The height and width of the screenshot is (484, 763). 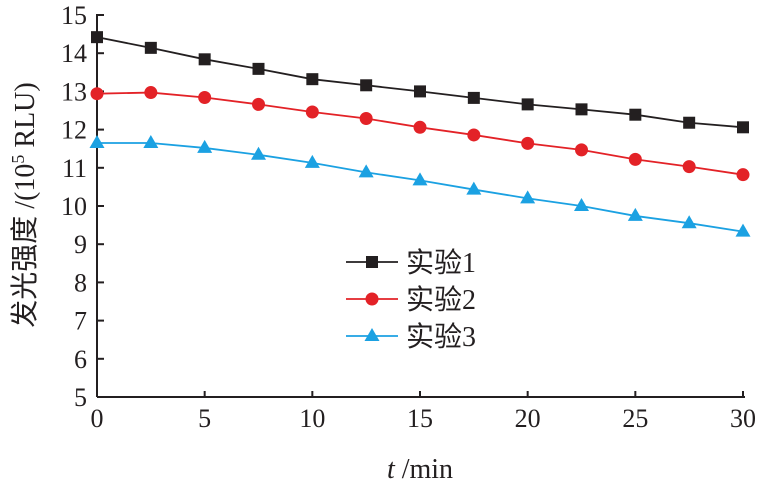 I want to click on x-tick-label: 25, so click(x=635, y=418).